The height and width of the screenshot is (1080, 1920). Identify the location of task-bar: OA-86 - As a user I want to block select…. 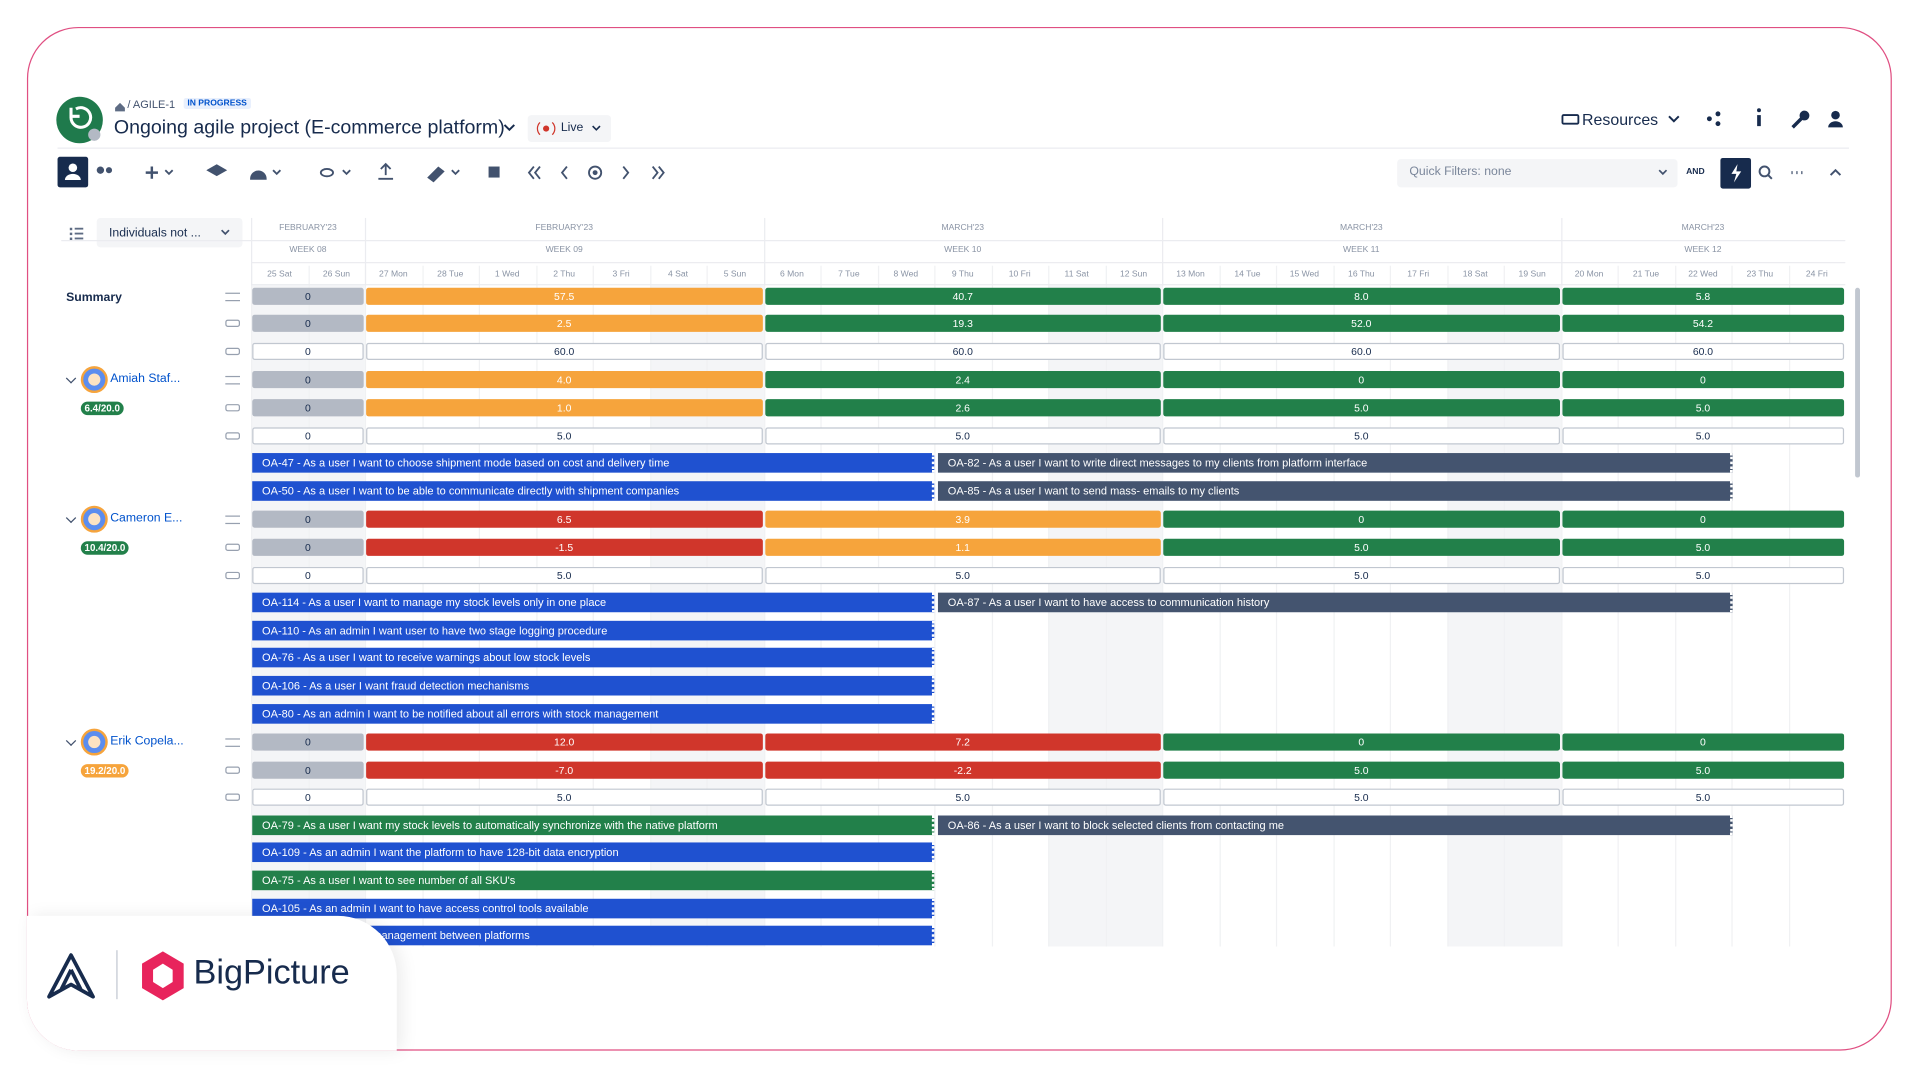
(1335, 825).